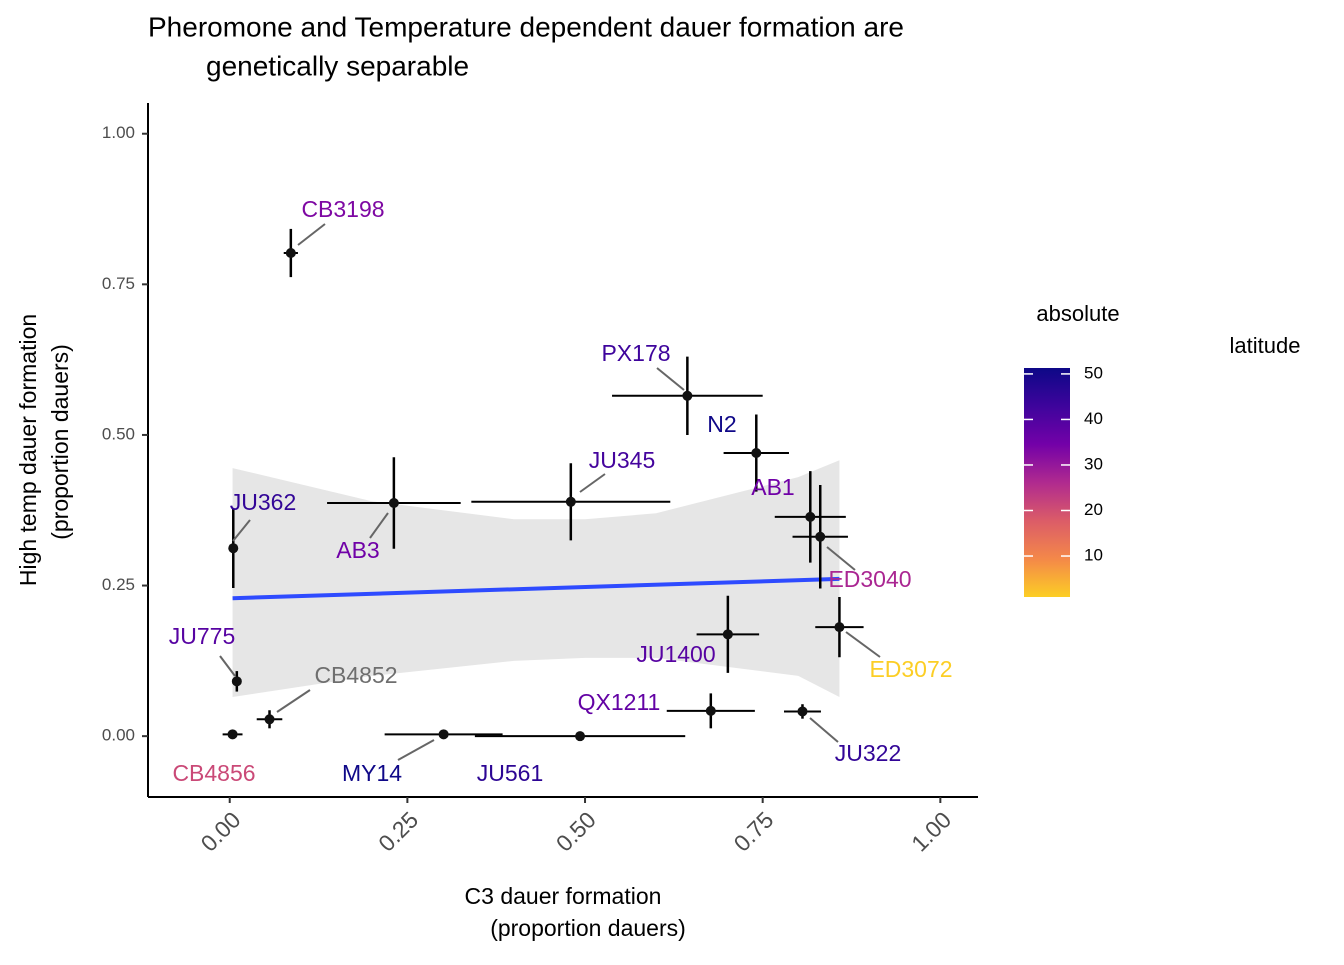 The image size is (1344, 965). I want to click on point-label: AB1, so click(772, 487).